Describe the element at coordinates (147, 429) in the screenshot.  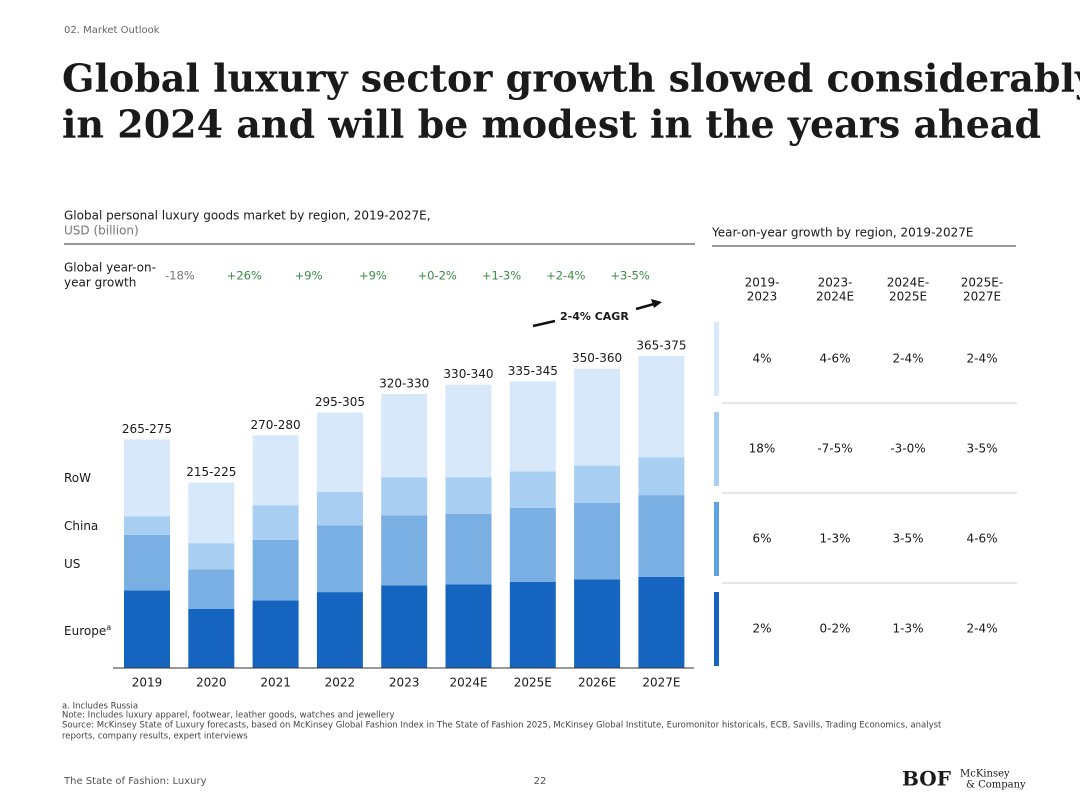
I see `total-label: 265-275` at that location.